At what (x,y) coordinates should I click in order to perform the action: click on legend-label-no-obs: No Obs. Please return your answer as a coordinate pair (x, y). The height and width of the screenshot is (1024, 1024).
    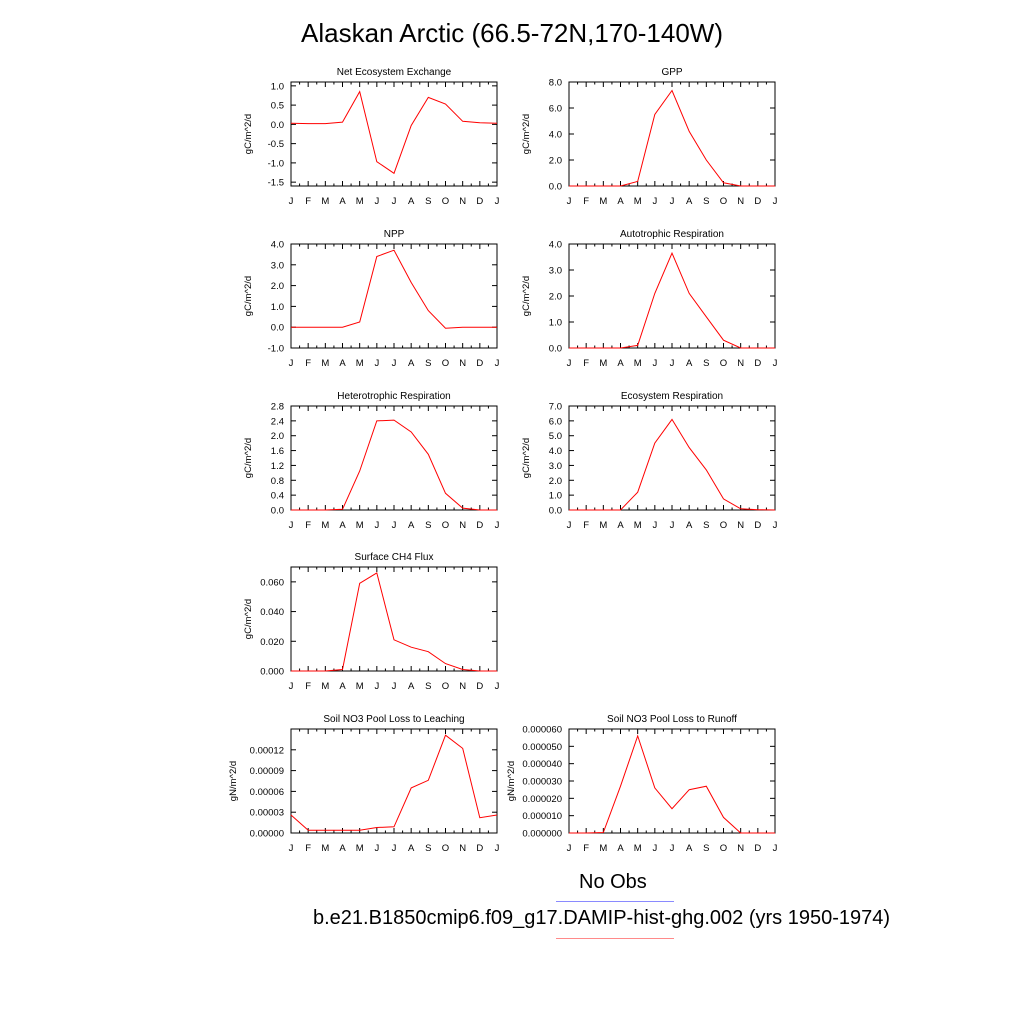
    Looking at the image, I should click on (613, 882).